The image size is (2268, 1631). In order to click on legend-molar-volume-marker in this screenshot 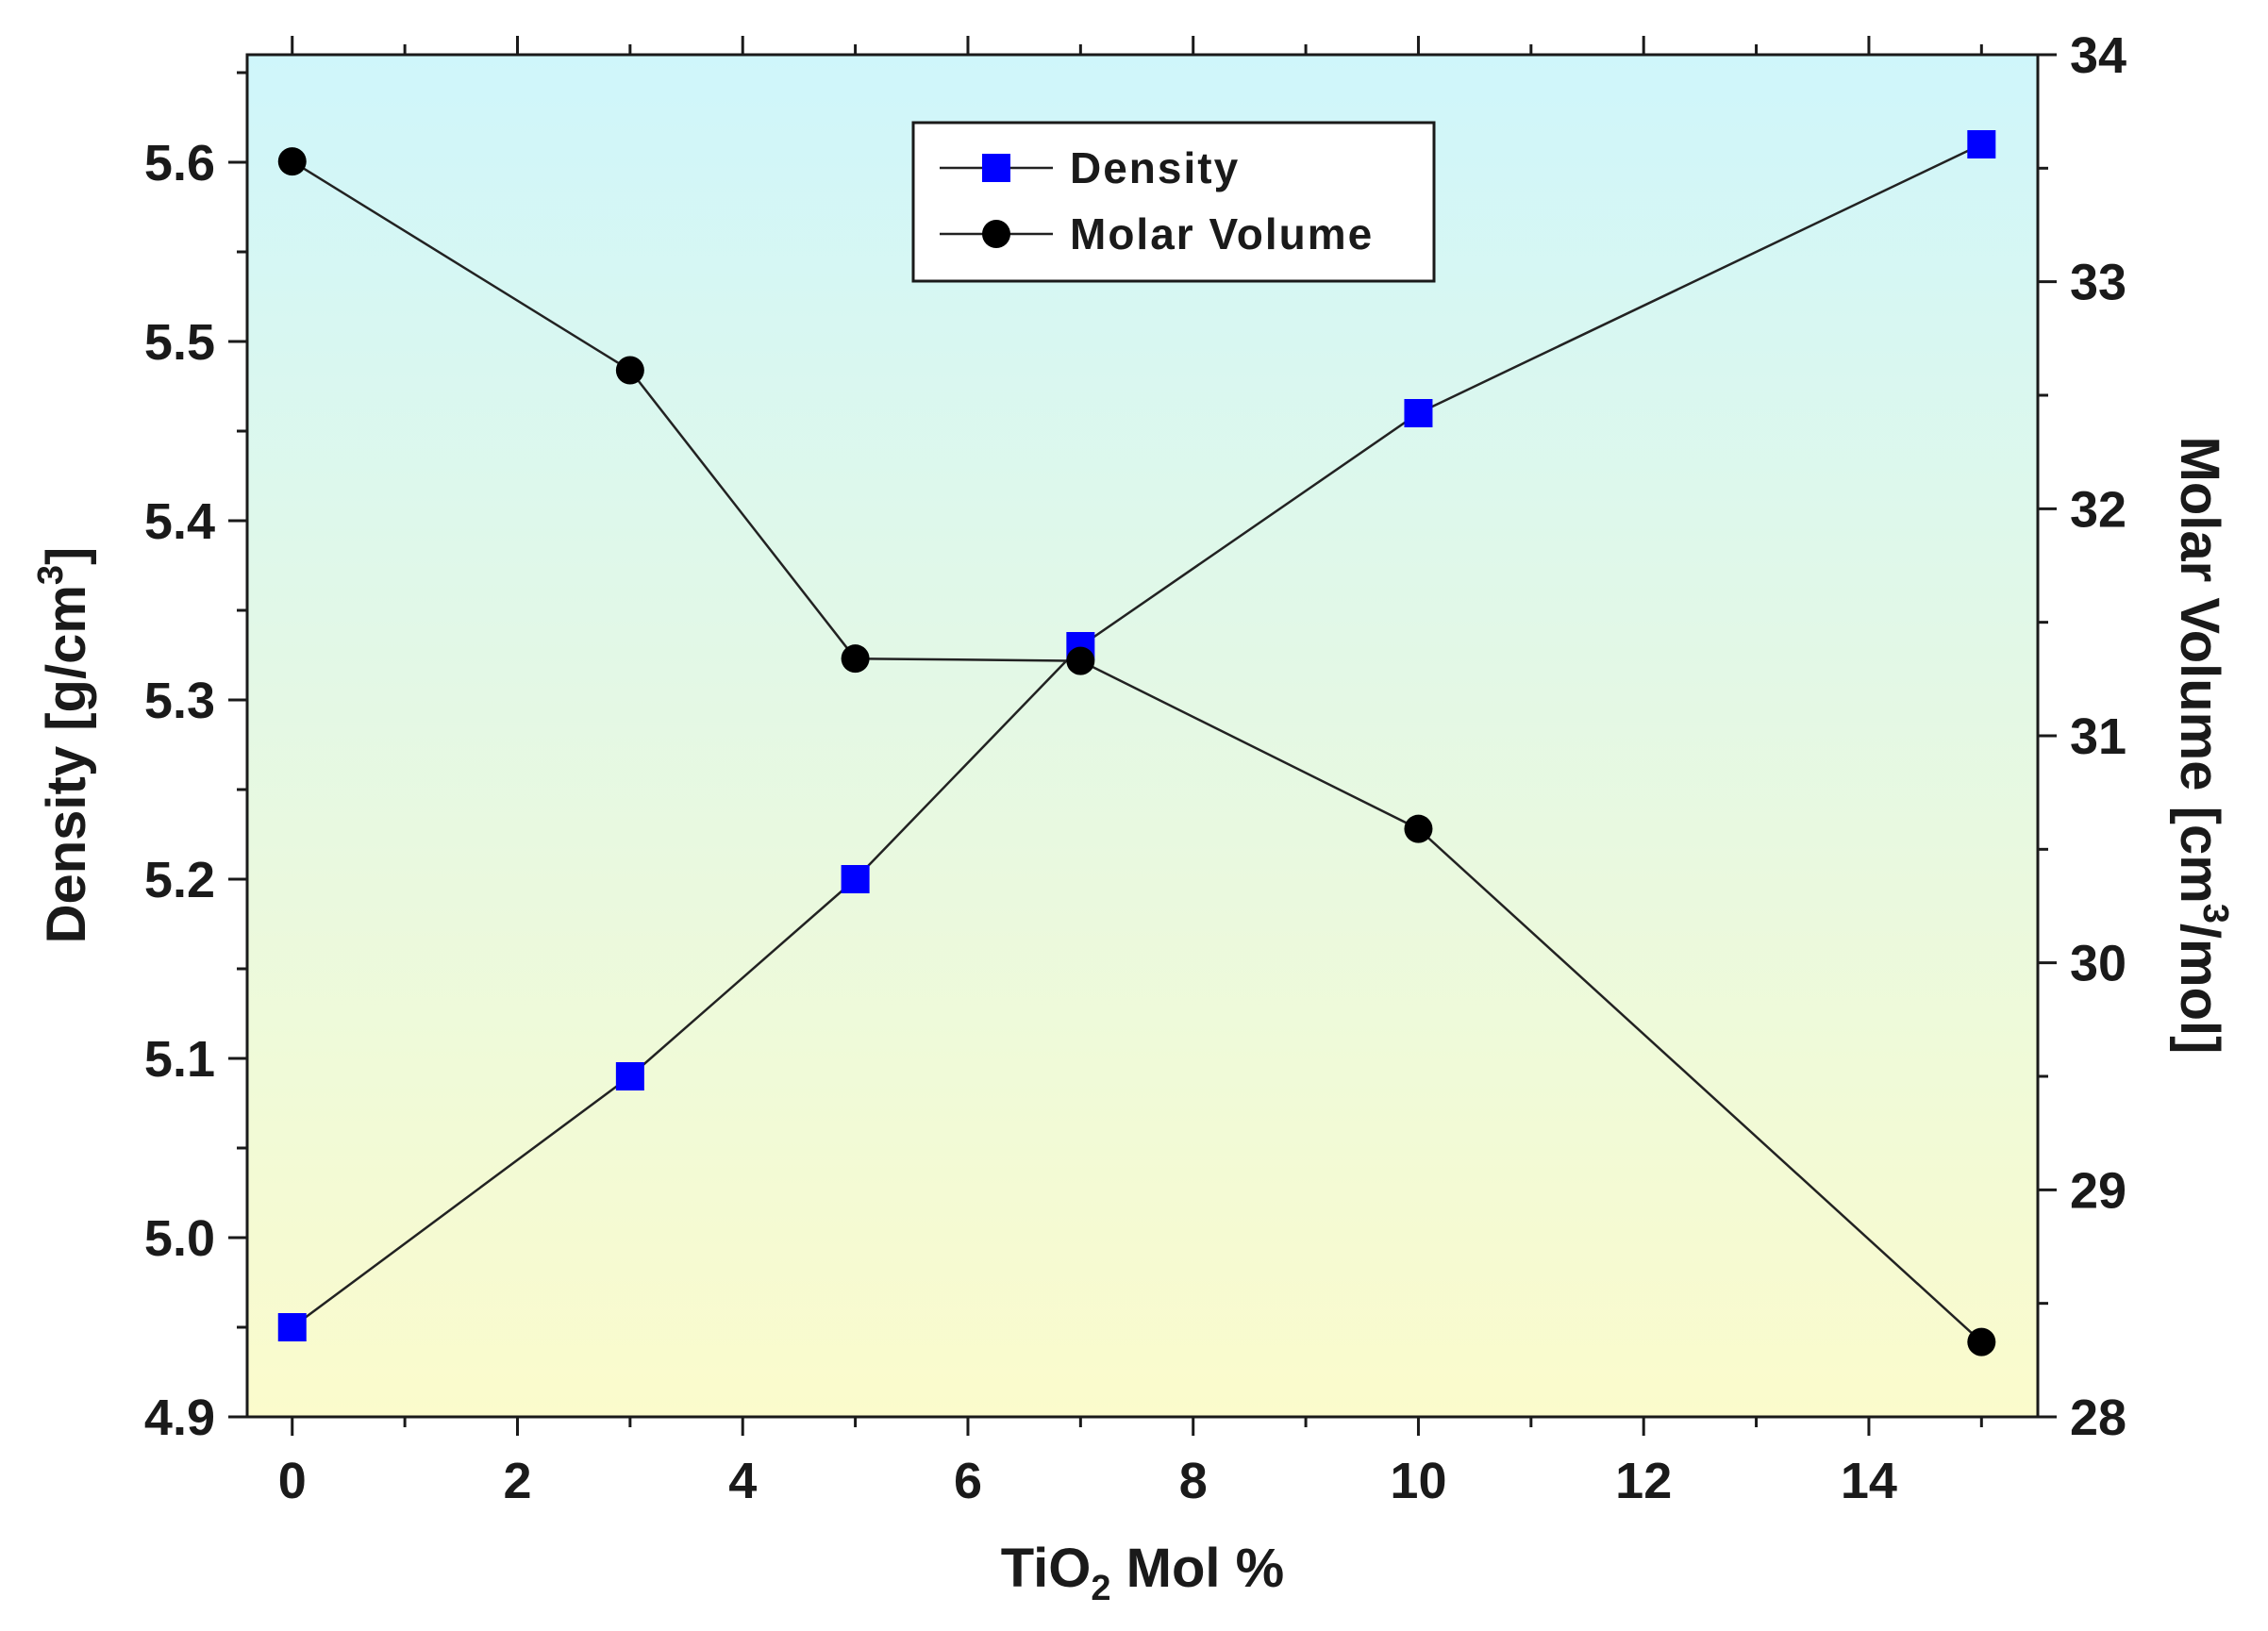, I will do `click(996, 234)`.